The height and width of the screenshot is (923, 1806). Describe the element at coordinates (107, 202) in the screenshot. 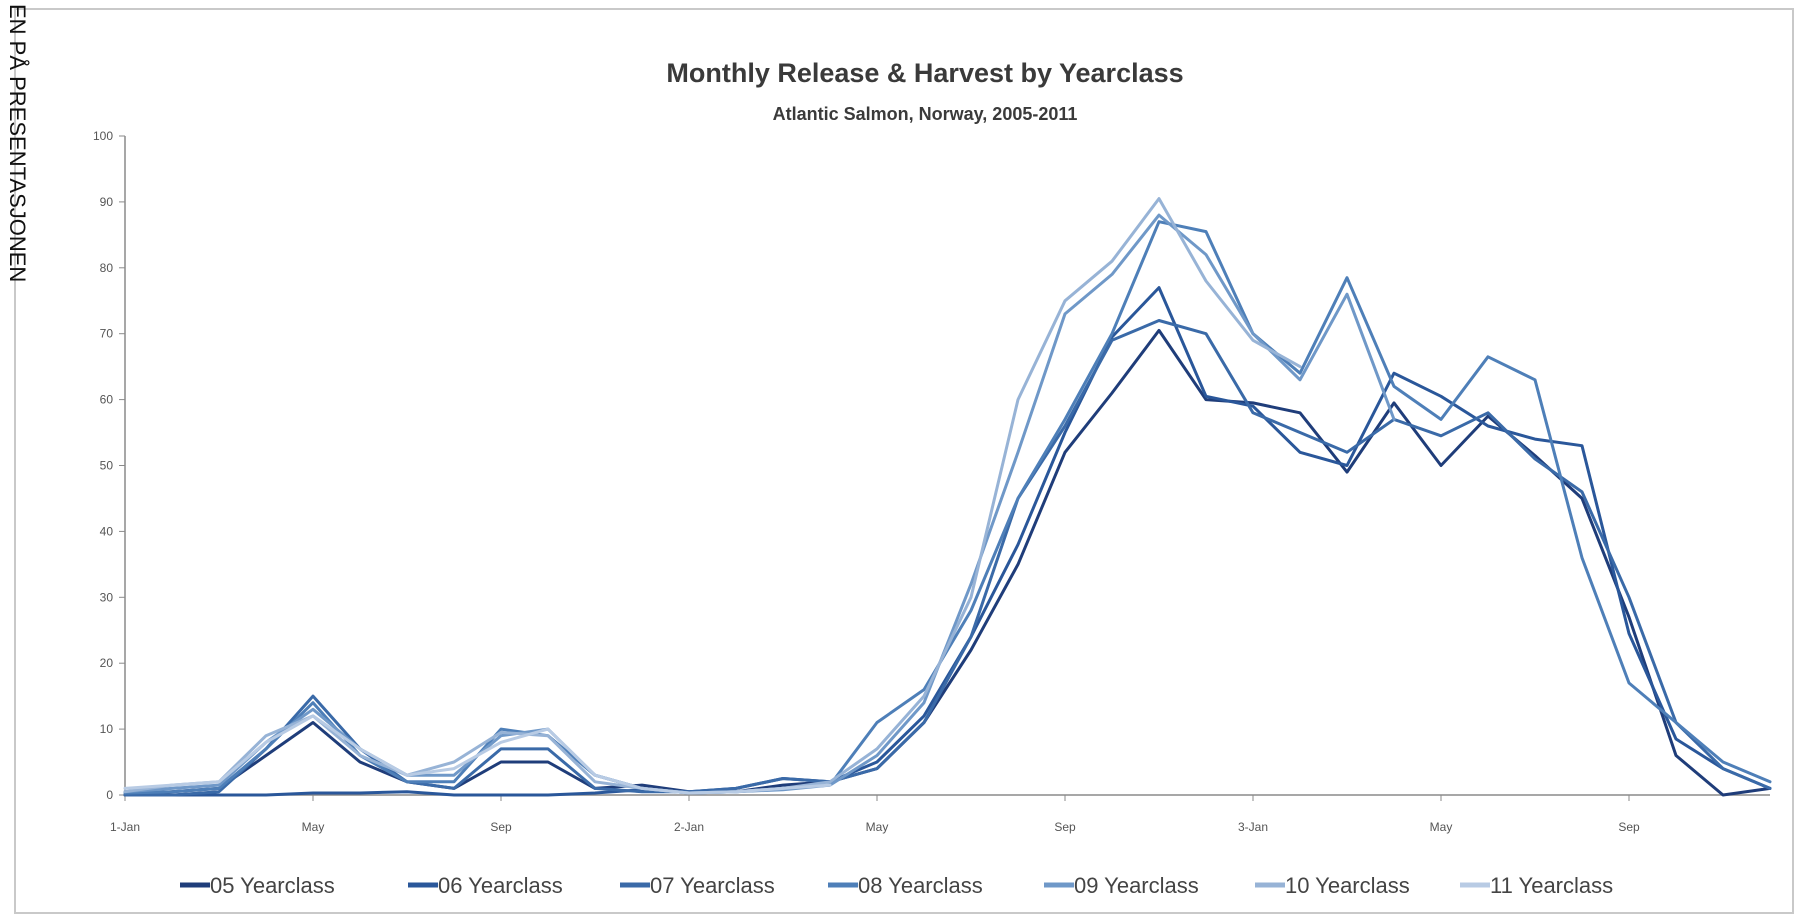

I see `y-tick-label: 90` at that location.